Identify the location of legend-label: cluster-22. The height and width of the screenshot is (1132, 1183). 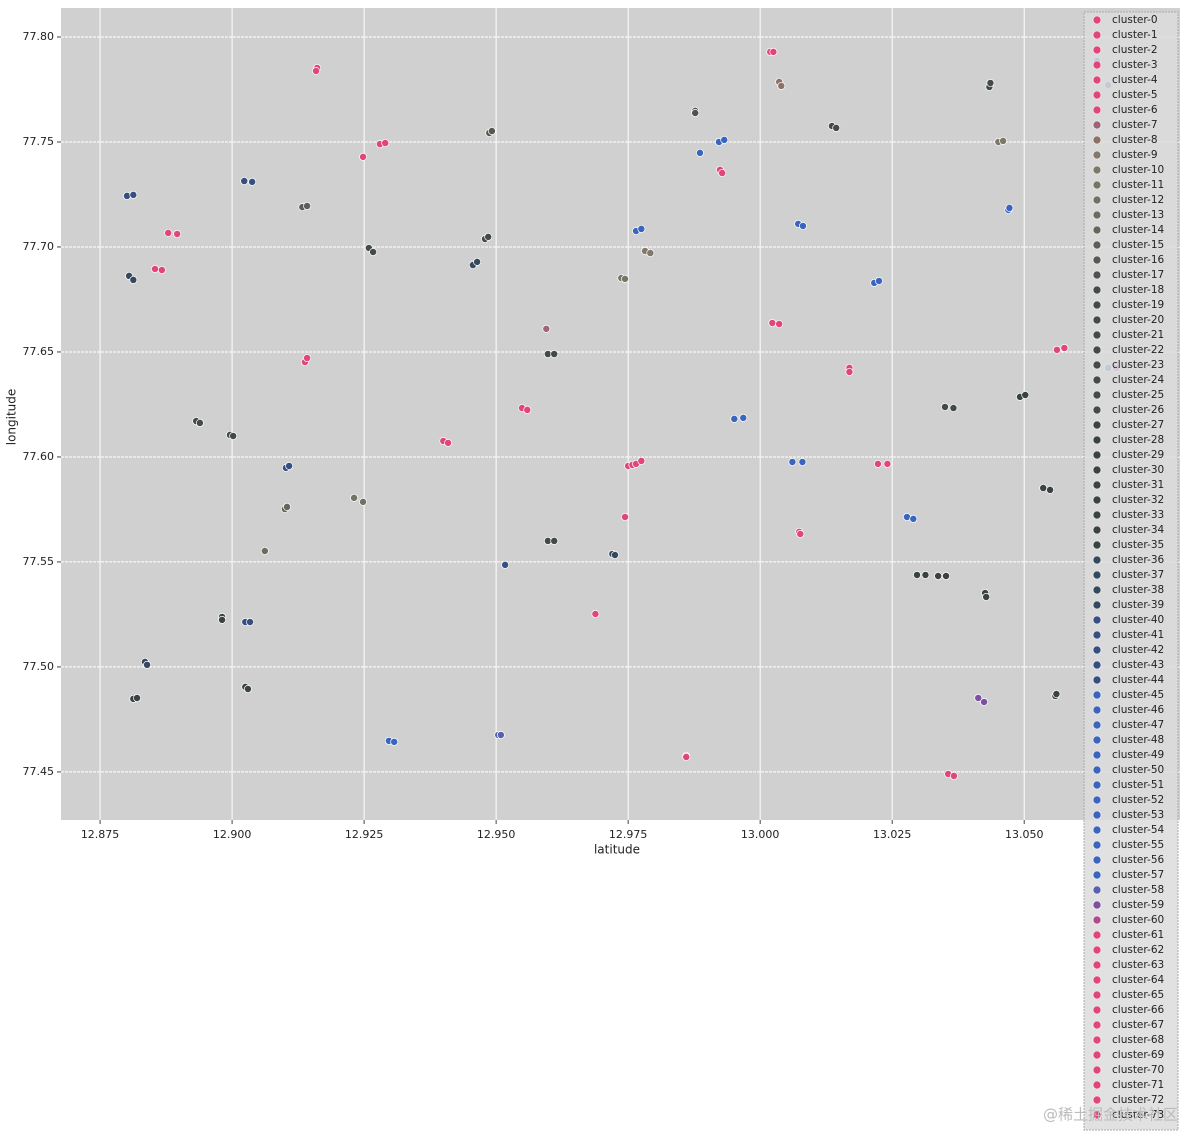
(1138, 350).